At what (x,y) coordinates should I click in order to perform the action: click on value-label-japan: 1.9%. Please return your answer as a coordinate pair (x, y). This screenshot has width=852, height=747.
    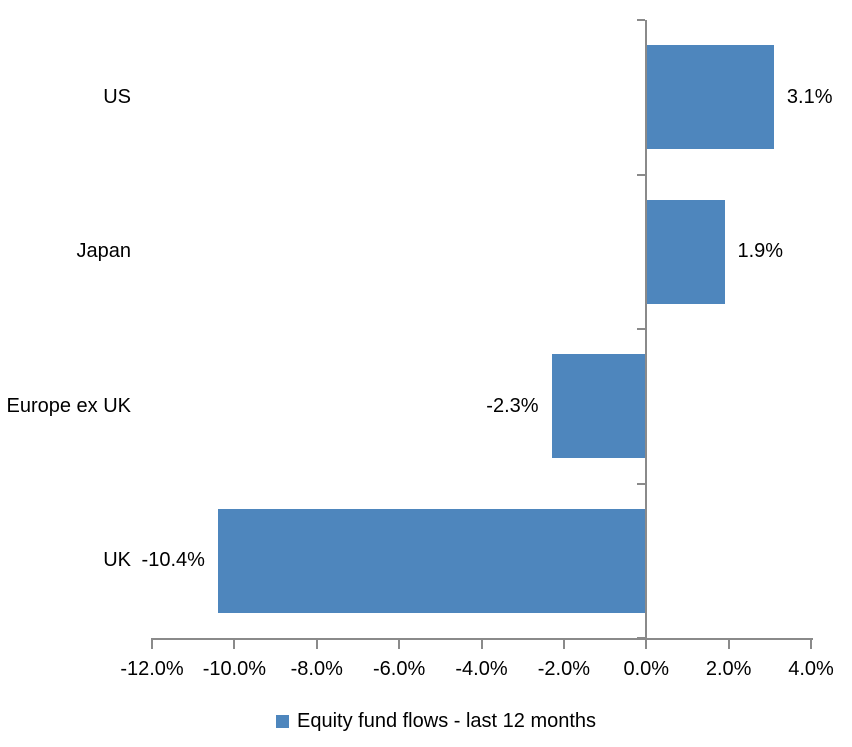
    Looking at the image, I should click on (760, 251).